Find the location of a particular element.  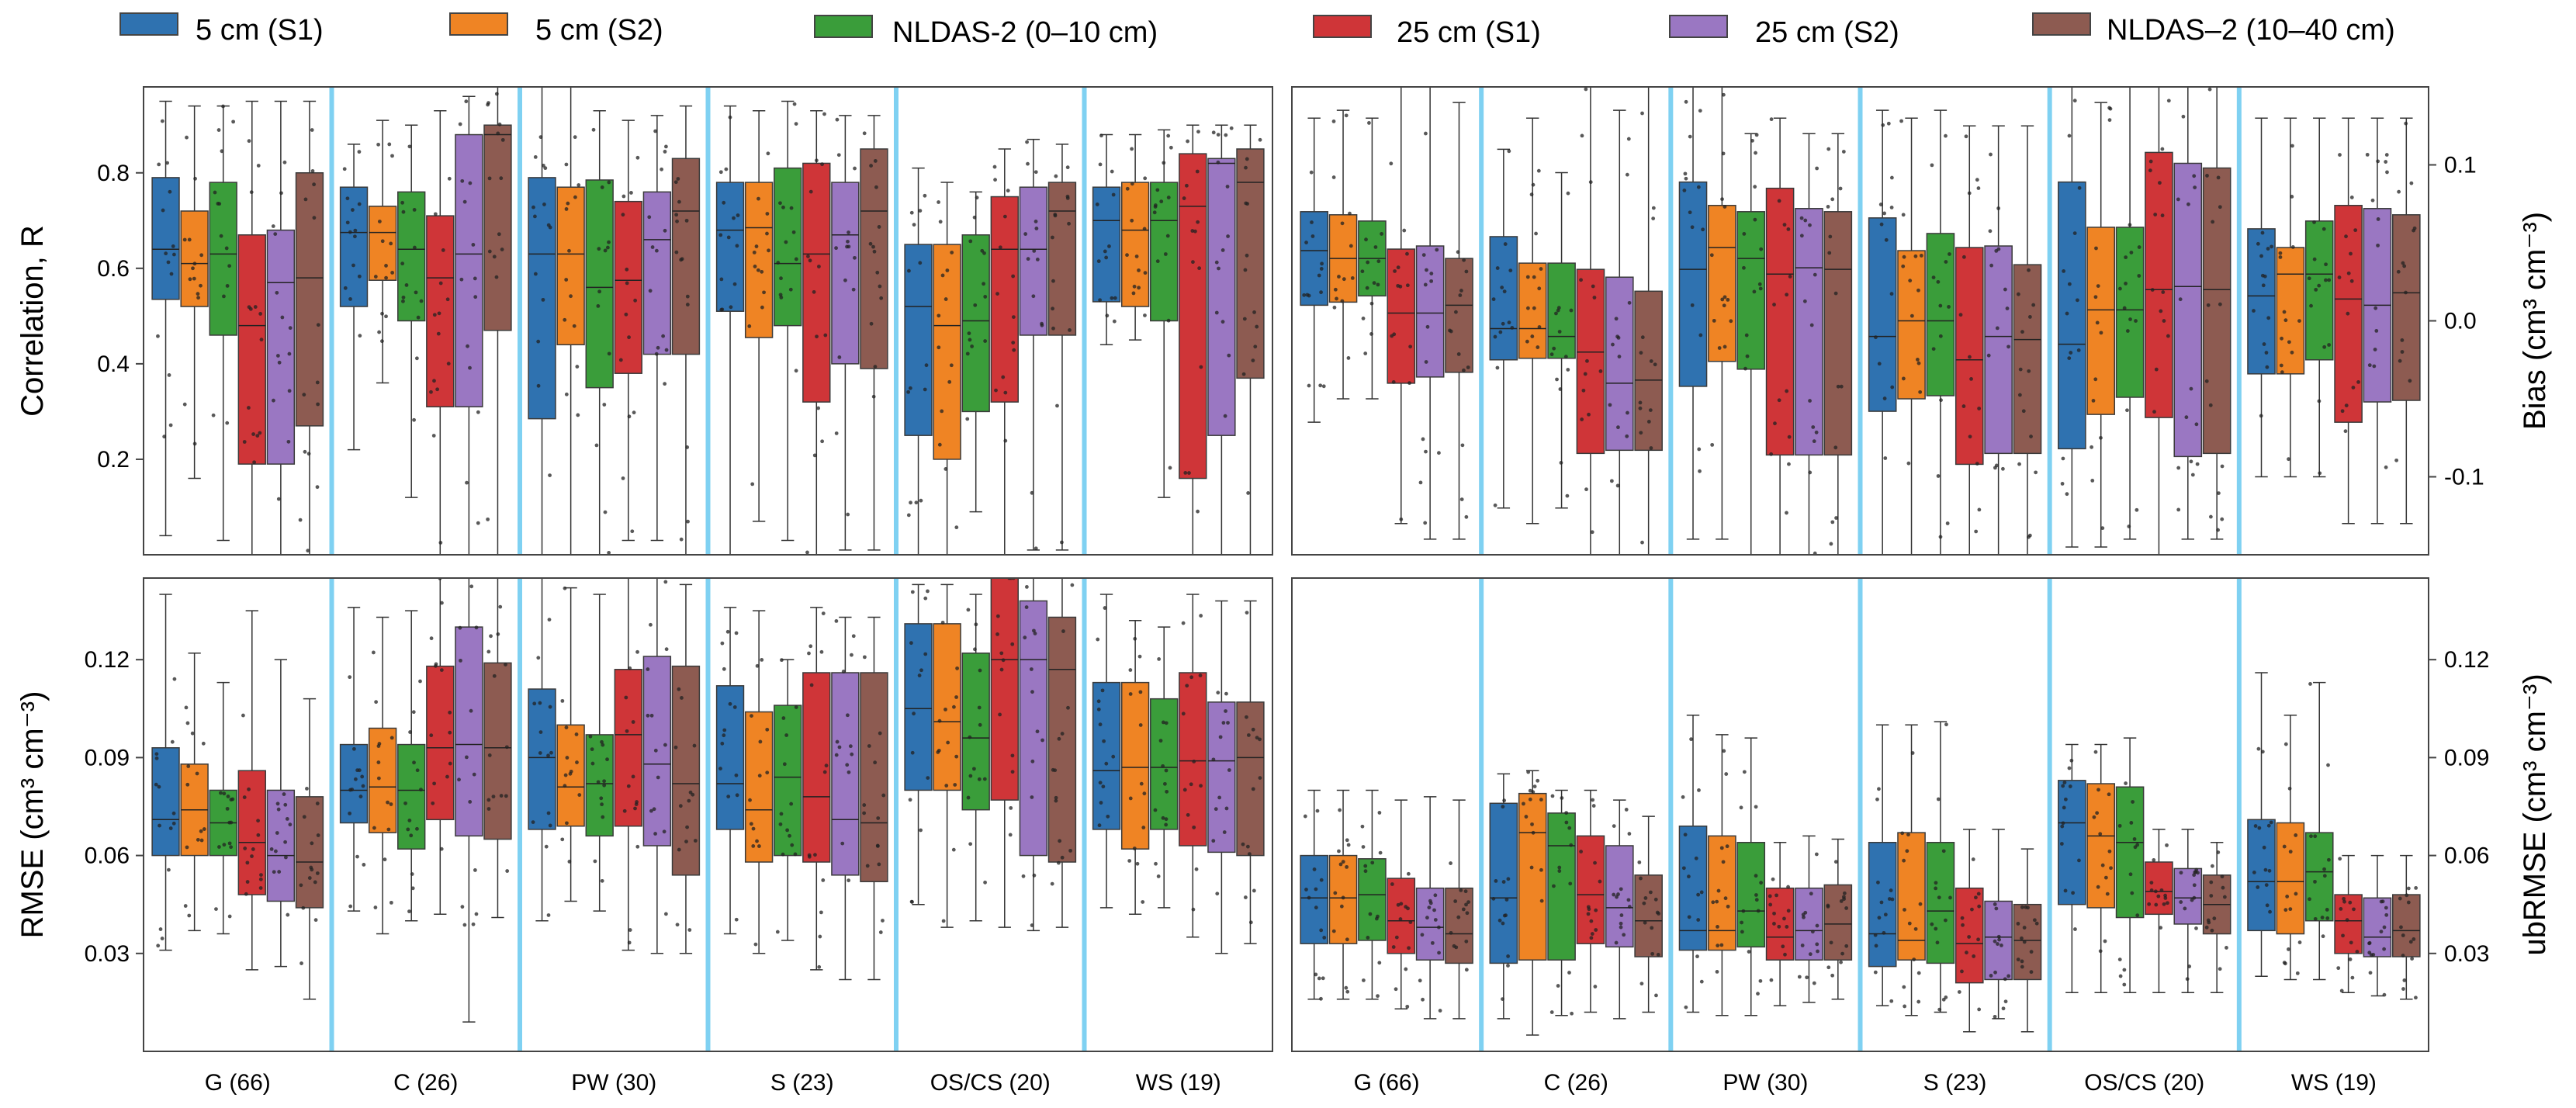

box-correlation-c-26-s3 is located at coordinates (411, 311).